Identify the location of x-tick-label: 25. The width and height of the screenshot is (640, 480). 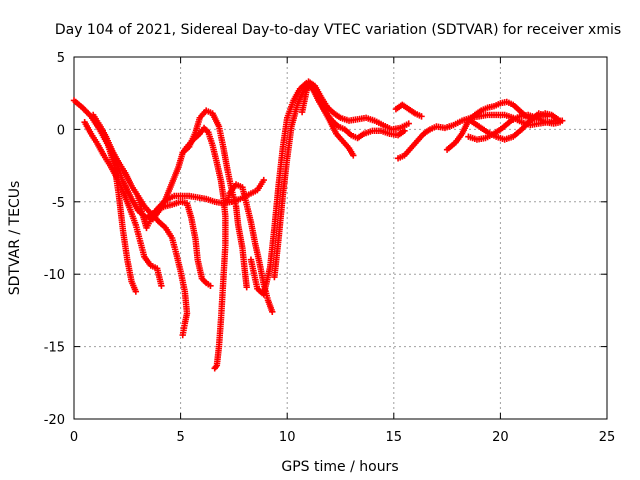
(607, 437).